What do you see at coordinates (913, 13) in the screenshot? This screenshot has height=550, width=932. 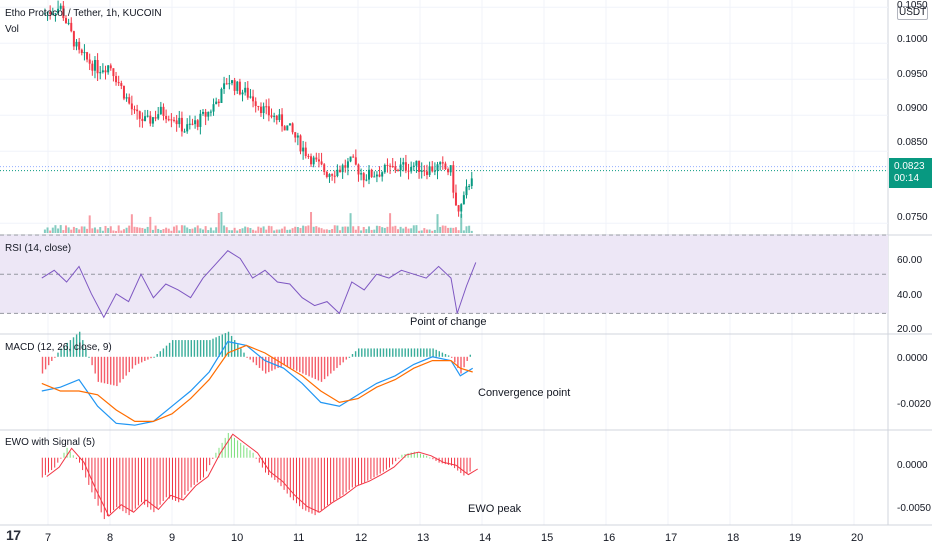 I see `currency-badge: USDT` at bounding box center [913, 13].